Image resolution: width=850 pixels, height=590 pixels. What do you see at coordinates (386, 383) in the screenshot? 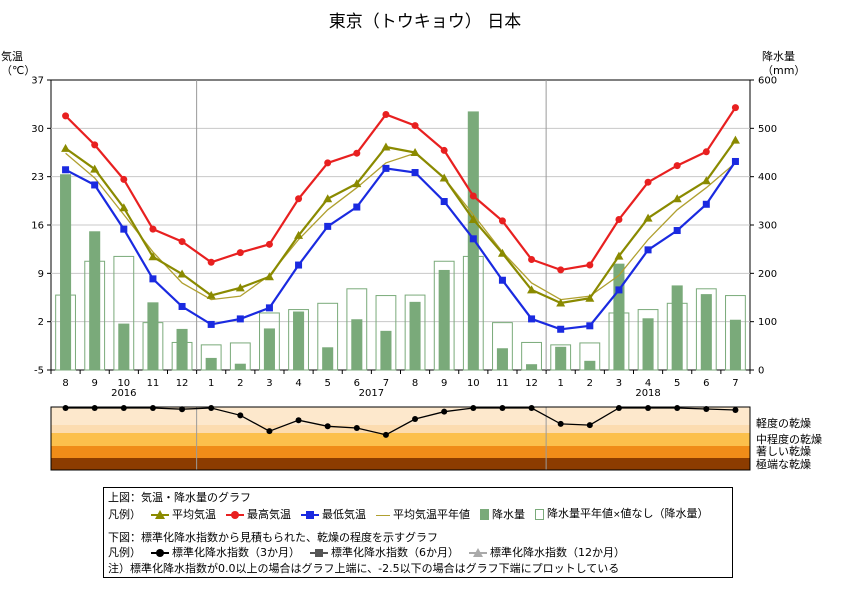
I see `x-tick-label: 7` at bounding box center [386, 383].